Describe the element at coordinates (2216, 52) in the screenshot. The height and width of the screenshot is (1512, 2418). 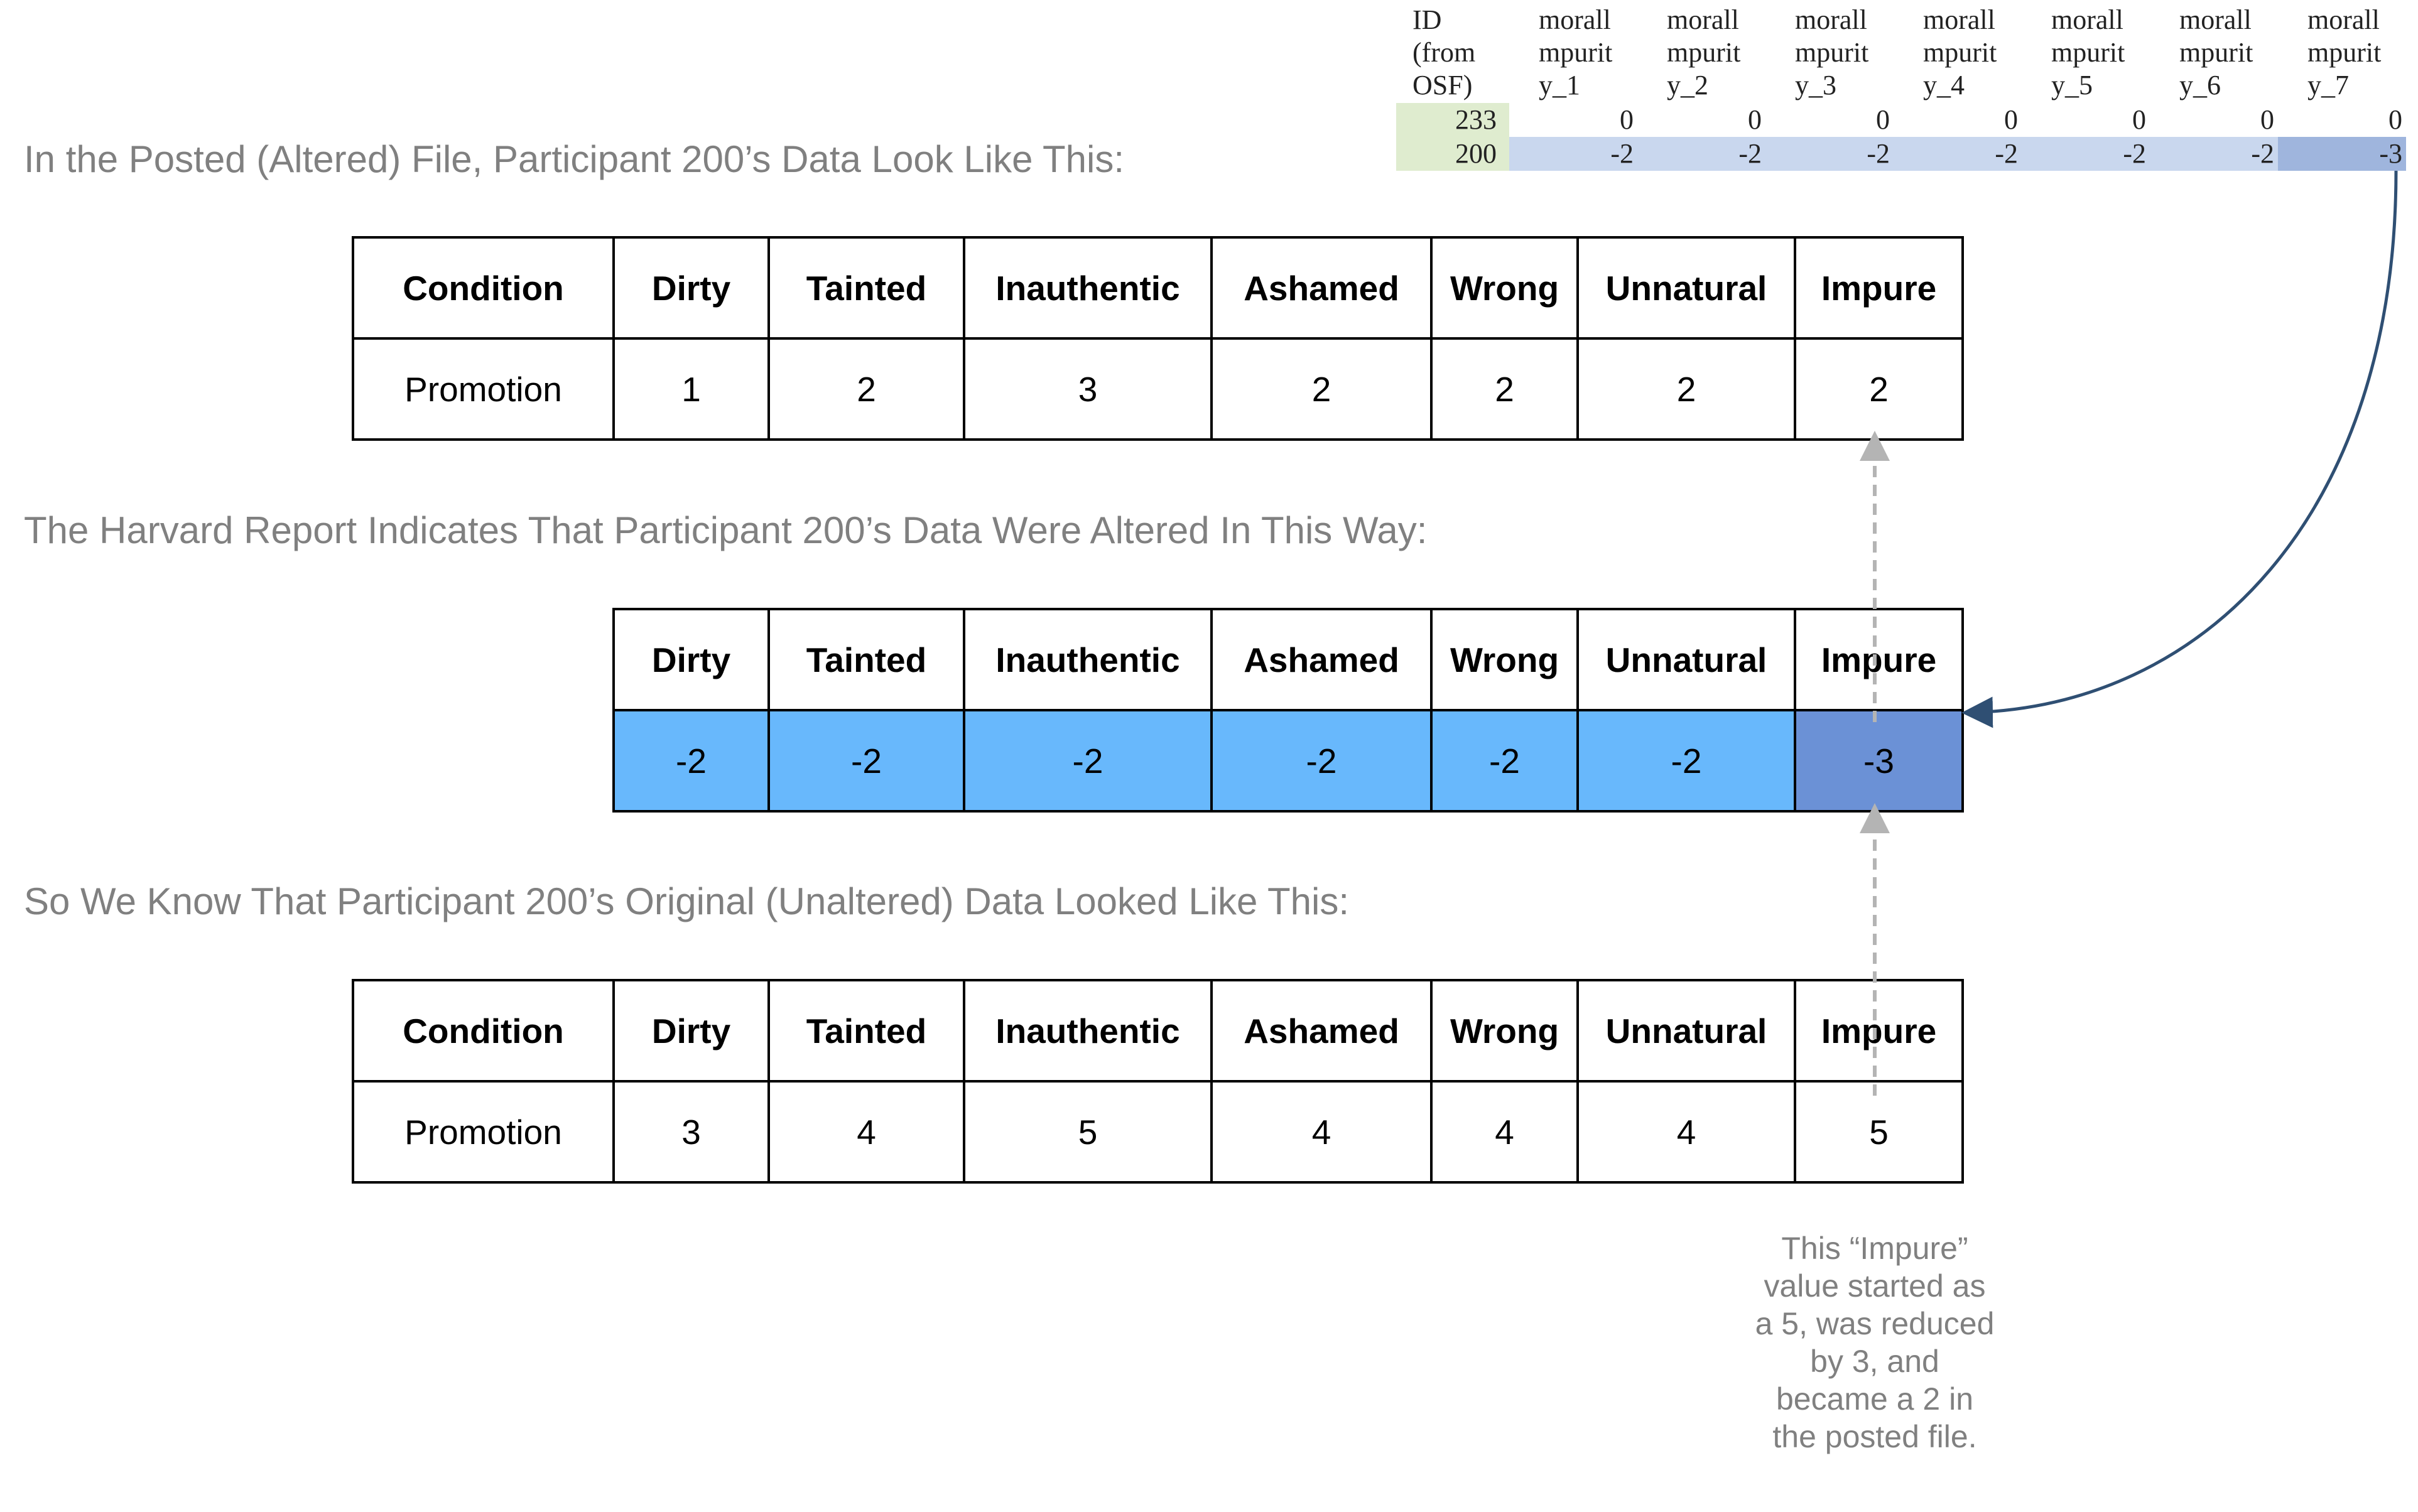
I see `sheet-header-col6: morall mpurit y_6` at that location.